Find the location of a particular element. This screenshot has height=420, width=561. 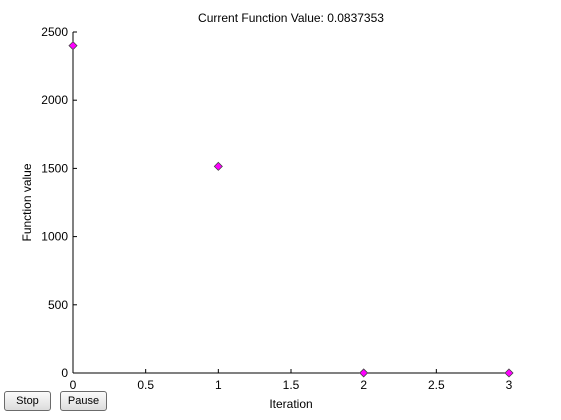

x-tick-label: 0.5 is located at coordinates (145, 385).